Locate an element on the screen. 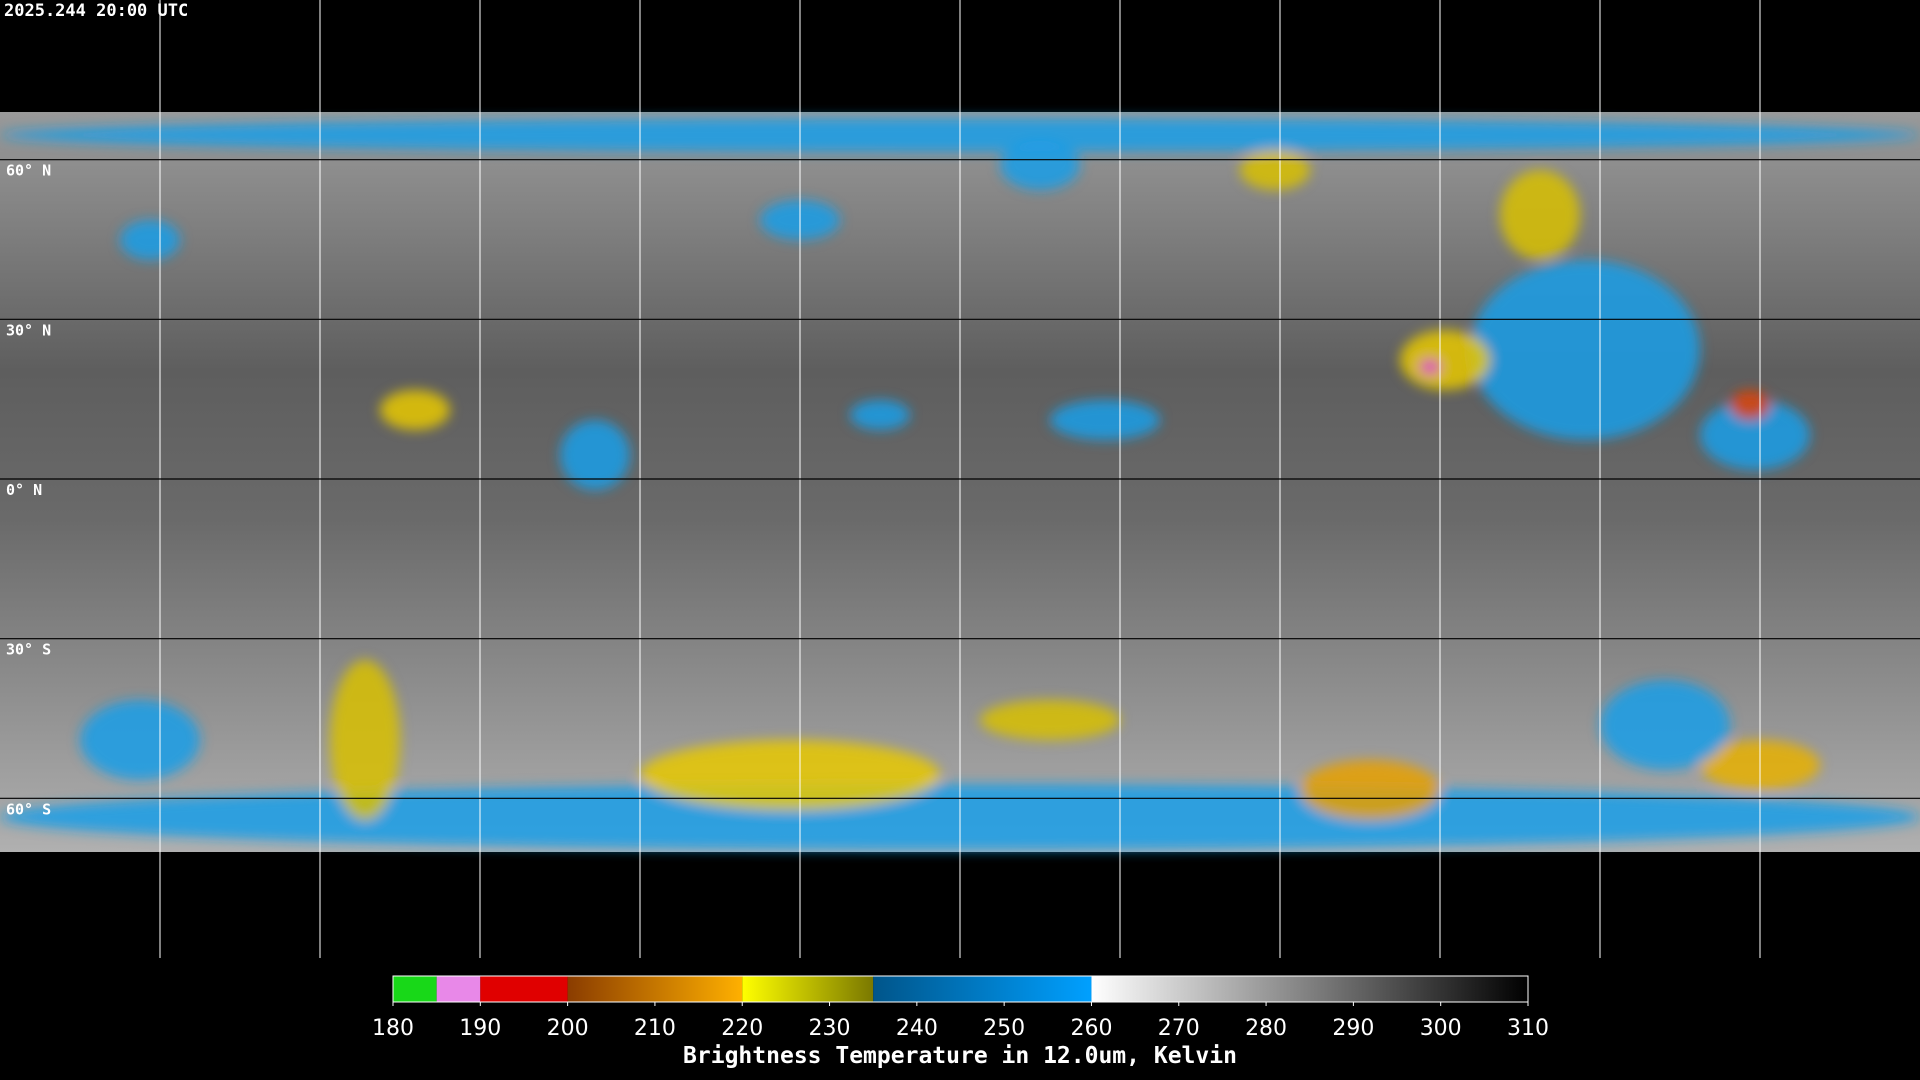 This screenshot has height=1080, width=1920. colorbar-frame is located at coordinates (960, 989).